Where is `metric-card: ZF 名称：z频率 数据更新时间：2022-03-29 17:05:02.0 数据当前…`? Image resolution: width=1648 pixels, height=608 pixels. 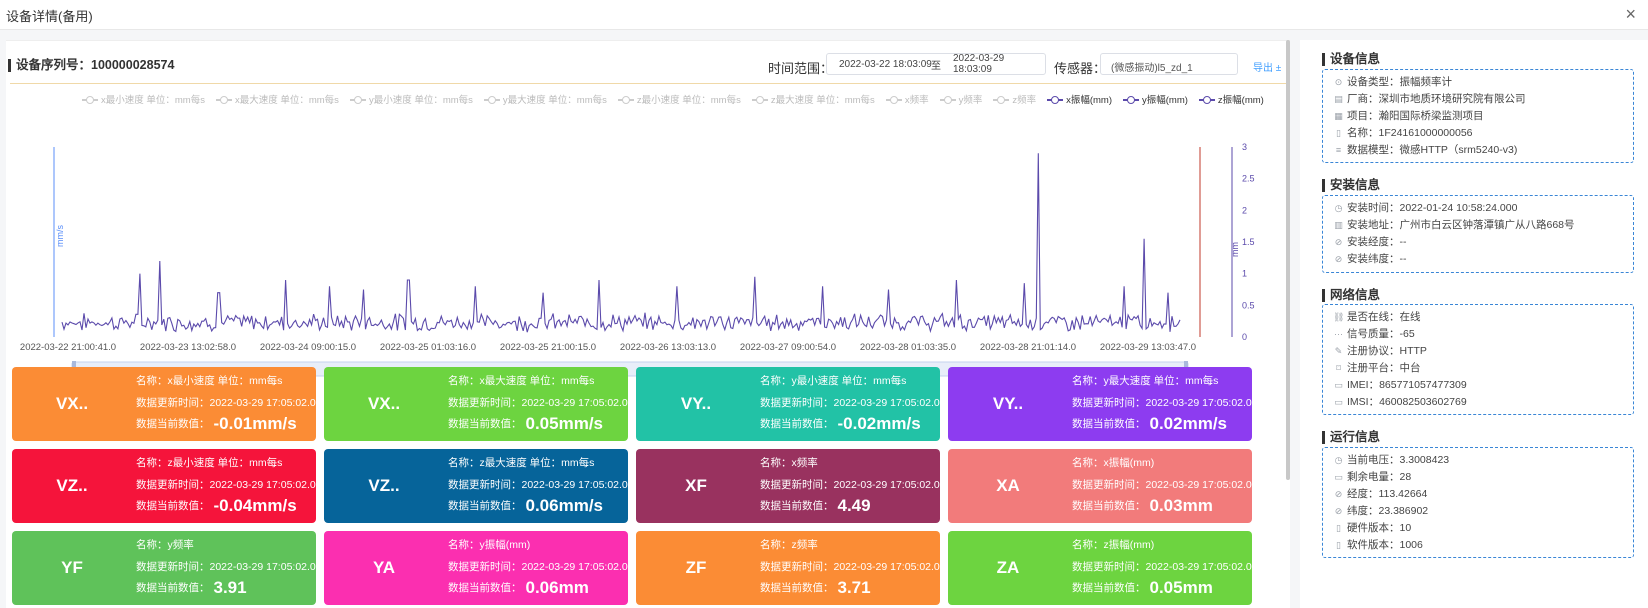 metric-card: ZF 名称：z频率 数据更新时间：2022-03-29 17:05:02.0 数据当前… is located at coordinates (788, 568).